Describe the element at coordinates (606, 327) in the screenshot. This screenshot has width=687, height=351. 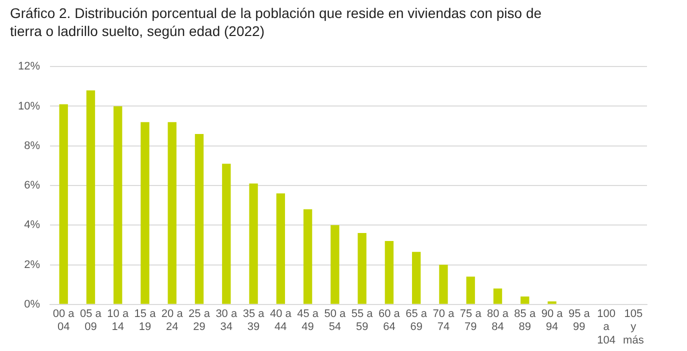
I see `x-tick-label: 100 a 104` at that location.